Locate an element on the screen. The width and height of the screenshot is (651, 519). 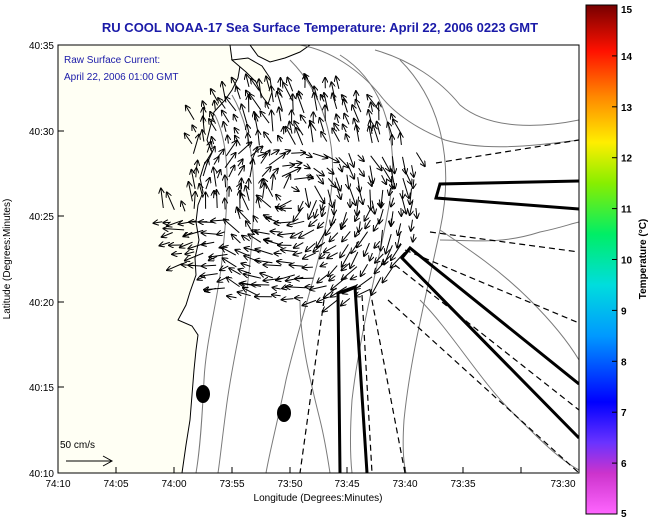
ytick-5: 40:10 is located at coordinates (41, 474).